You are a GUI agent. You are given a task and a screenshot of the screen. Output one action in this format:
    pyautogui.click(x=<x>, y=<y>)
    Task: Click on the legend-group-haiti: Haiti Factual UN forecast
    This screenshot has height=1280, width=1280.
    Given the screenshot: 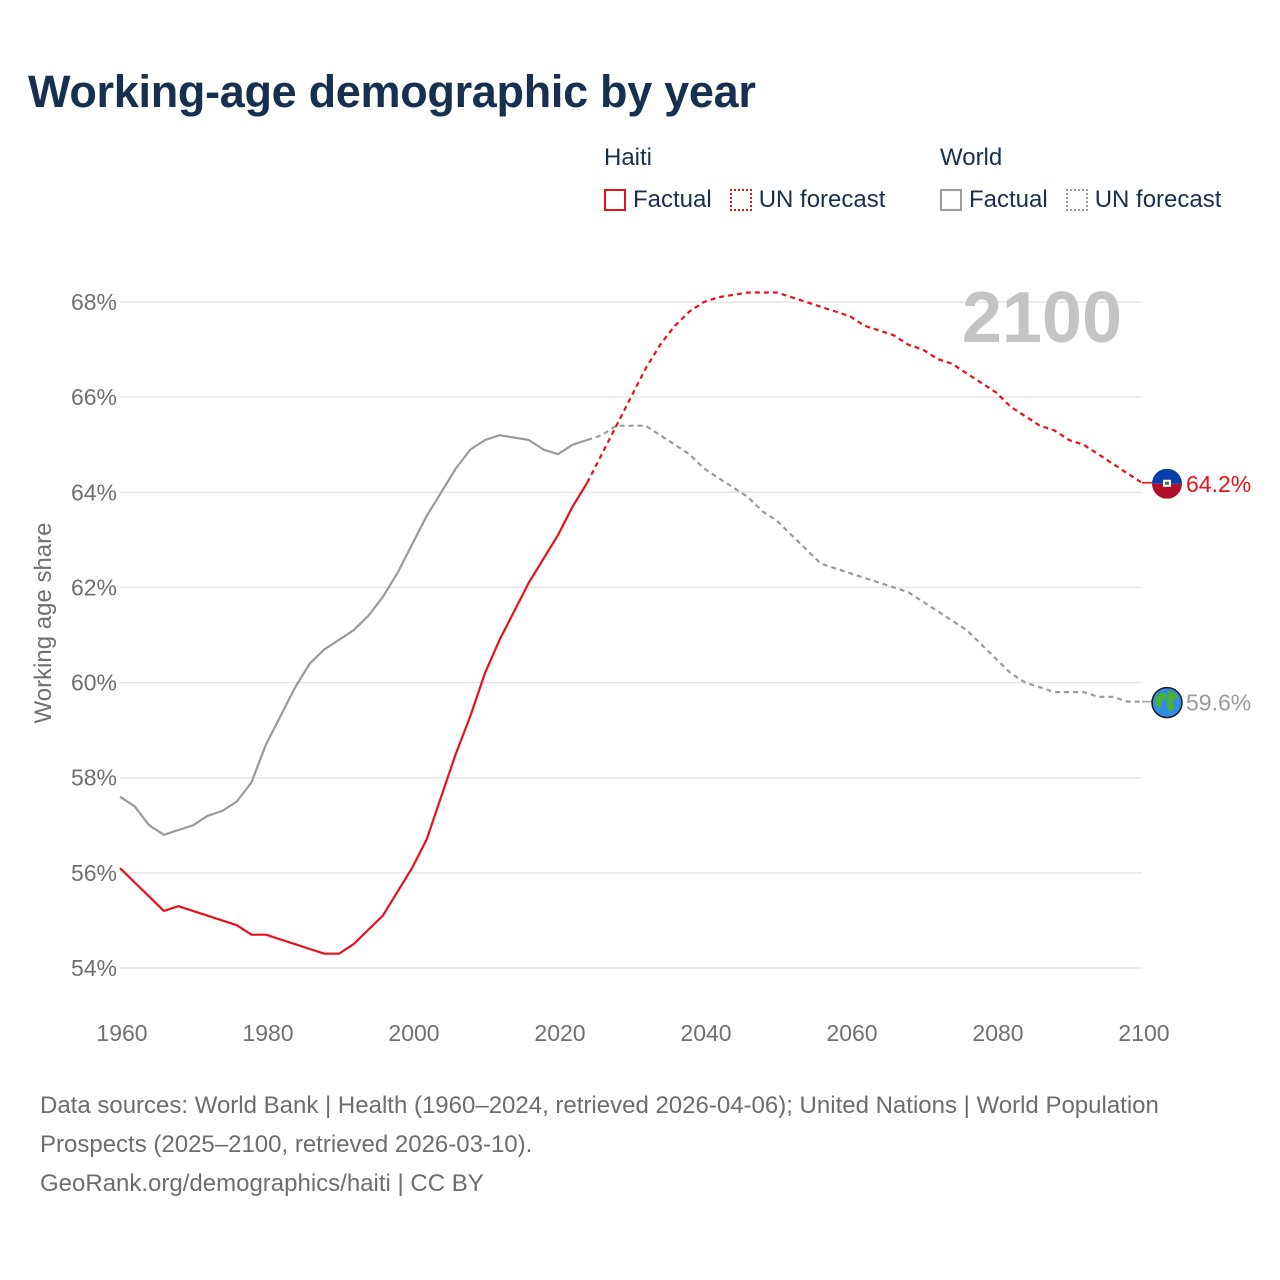 What is the action you would take?
    pyautogui.click(x=744, y=179)
    